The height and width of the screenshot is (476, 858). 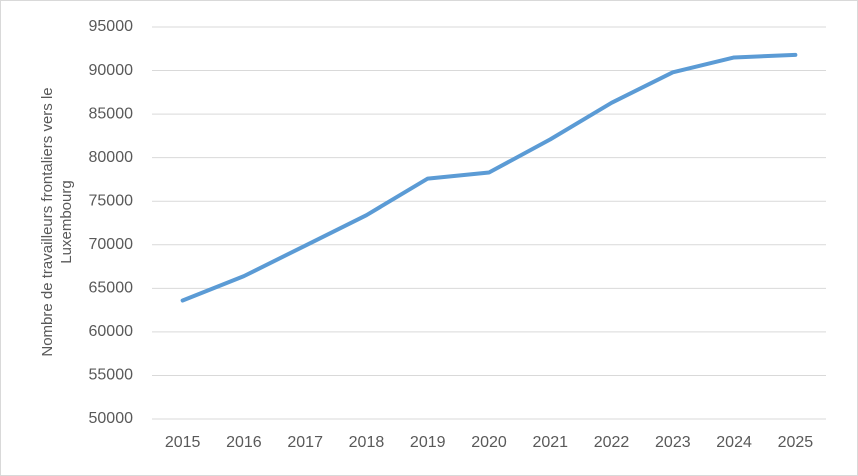 I want to click on y-tick-label: 85000, so click(x=111, y=113).